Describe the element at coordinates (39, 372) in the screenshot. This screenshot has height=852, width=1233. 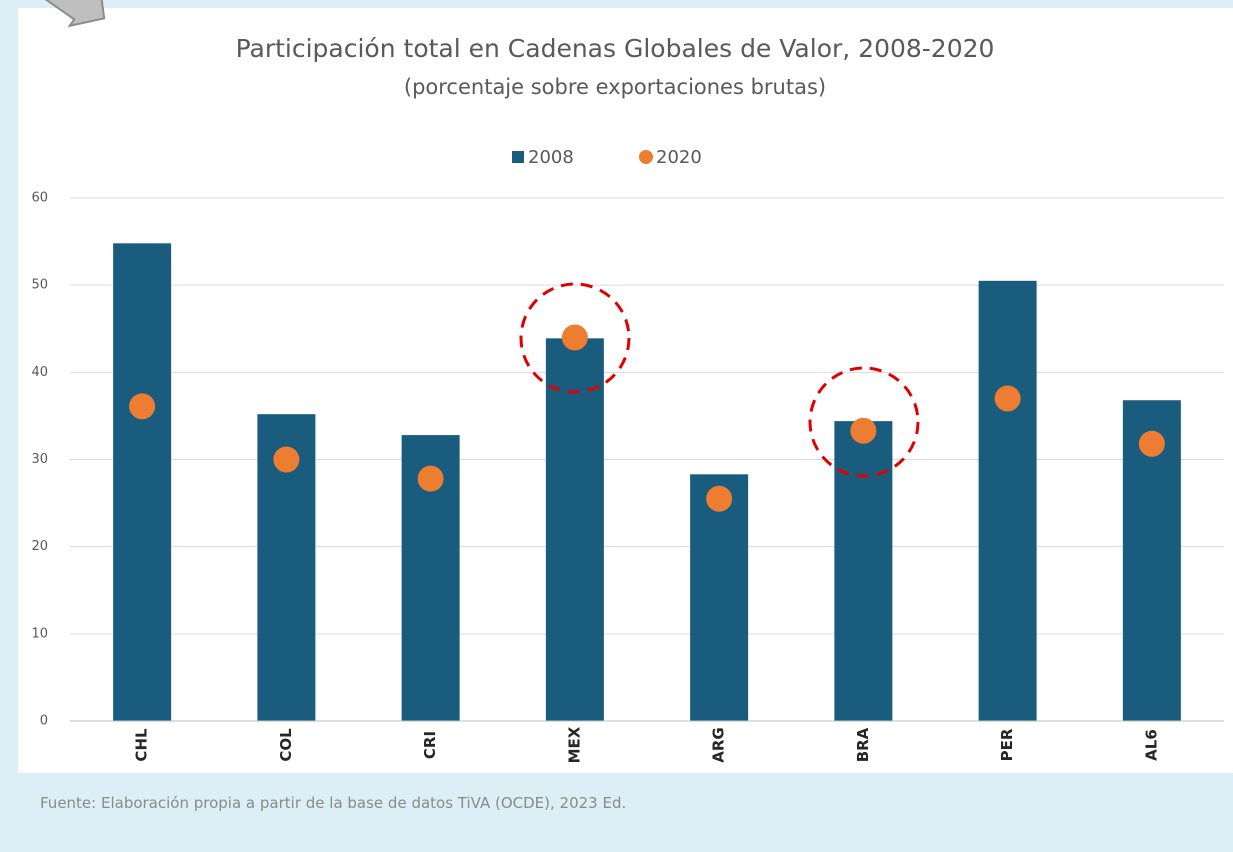
I see `y-tick-label: 40` at that location.